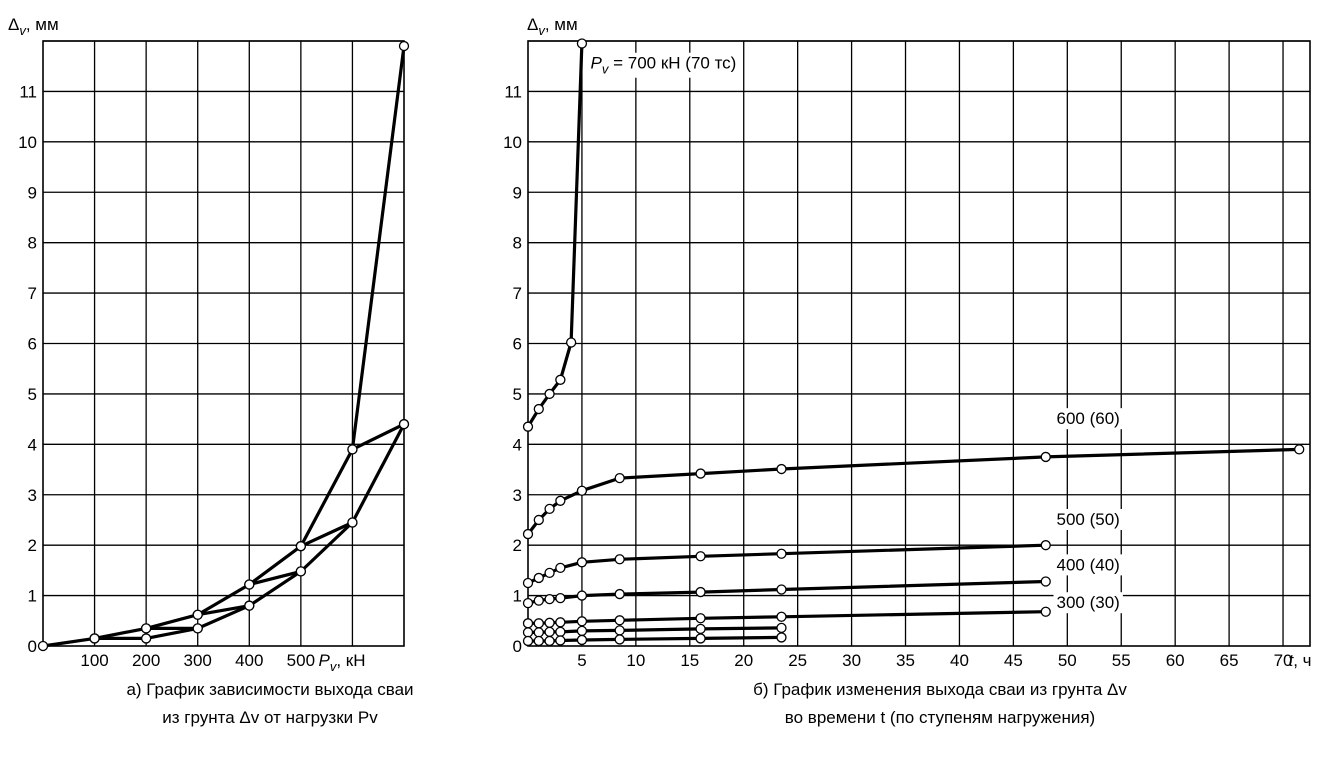 This screenshot has width=1330, height=764. What do you see at coordinates (797, 660) in the screenshot?
I see `b-xtick-label: 25` at bounding box center [797, 660].